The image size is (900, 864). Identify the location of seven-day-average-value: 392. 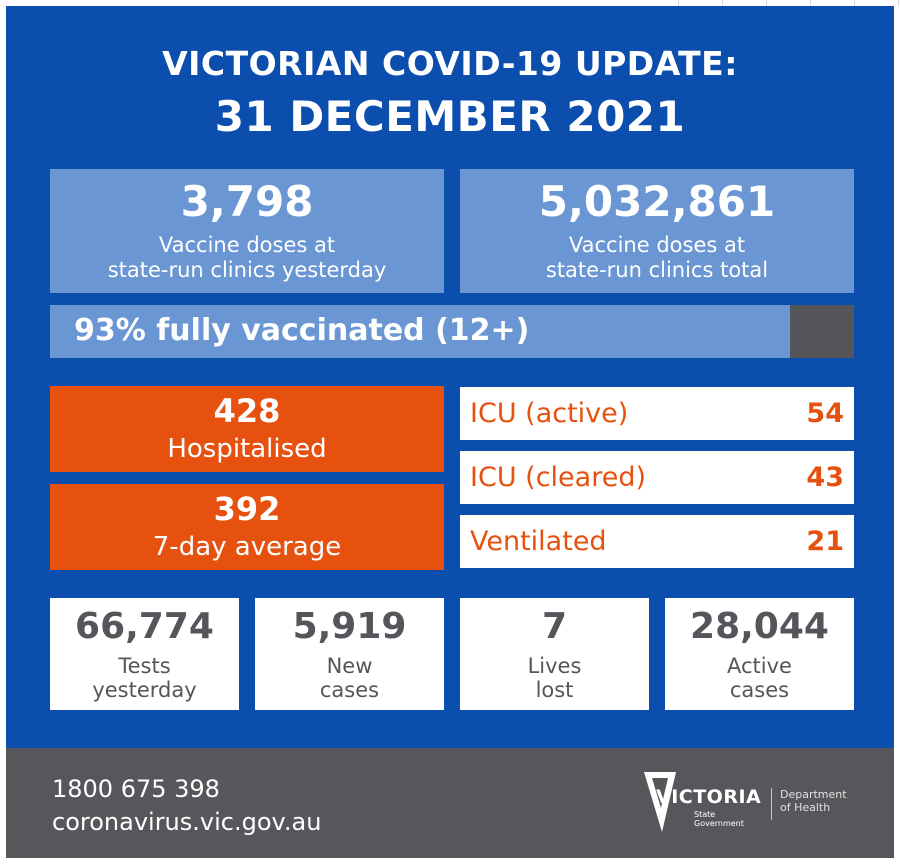
(247, 509).